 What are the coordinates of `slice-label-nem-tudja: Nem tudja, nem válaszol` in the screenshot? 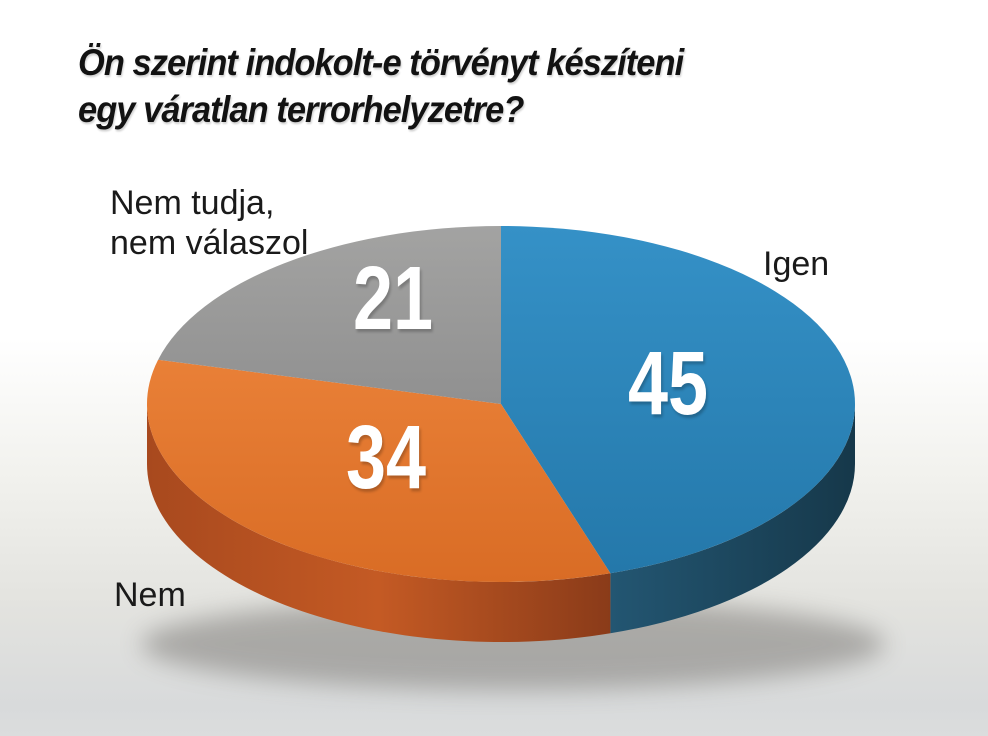 It's located at (209, 223).